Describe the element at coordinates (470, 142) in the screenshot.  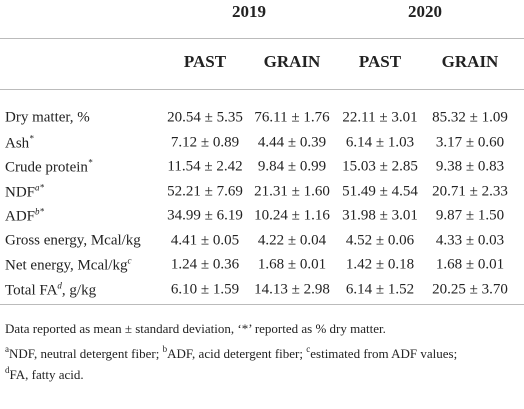
I see `cell: 3.17 ± 0.60` at that location.